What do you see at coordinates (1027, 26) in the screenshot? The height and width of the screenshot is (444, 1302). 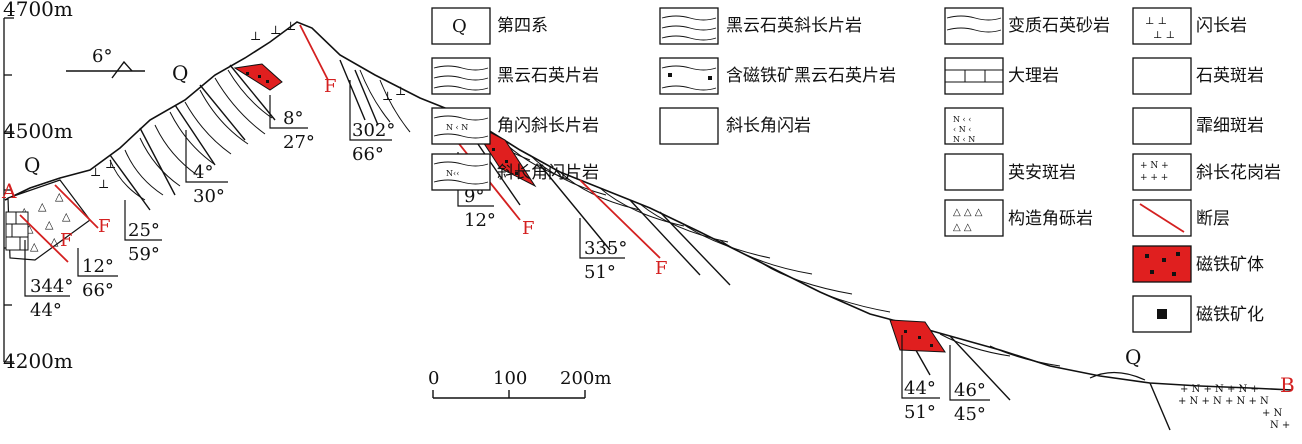 I see `legend-item-meta-qtz-sandstone: 变质石英砂岩` at bounding box center [1027, 26].